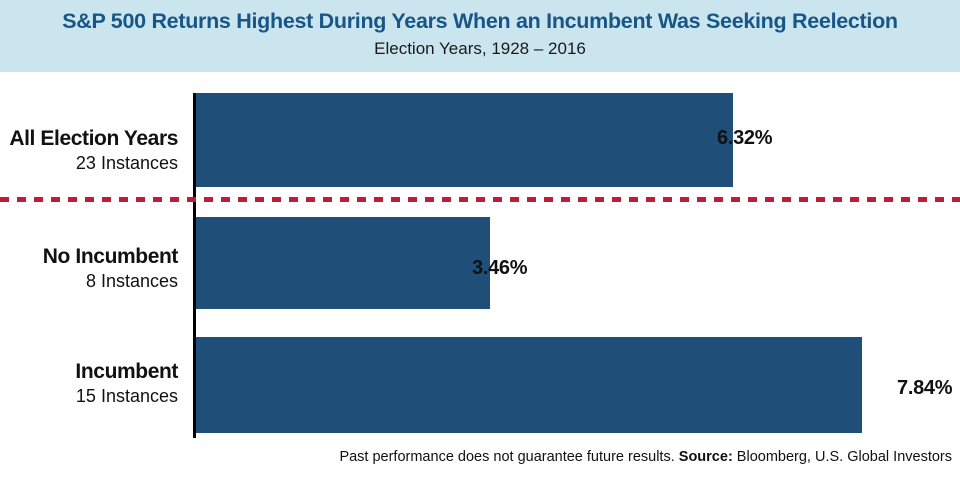 The image size is (960, 480). Describe the element at coordinates (110, 256) in the screenshot. I see `category-label: No Incumbent` at that location.